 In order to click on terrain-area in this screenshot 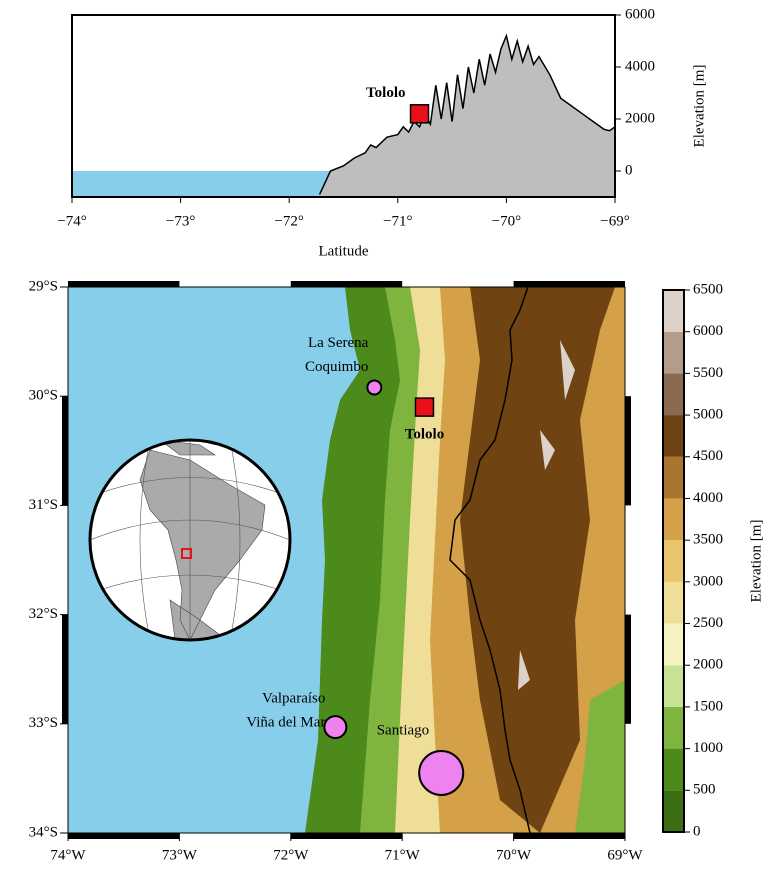, I will do `click(467, 116)`.